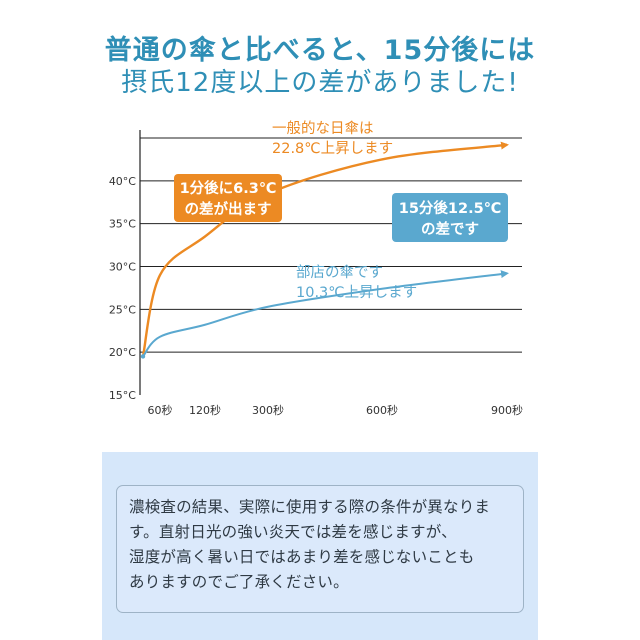 The width and height of the screenshot is (640, 640). Describe the element at coordinates (228, 209) in the screenshot. I see `orange-callout-line-2: の差が出ます` at that location.